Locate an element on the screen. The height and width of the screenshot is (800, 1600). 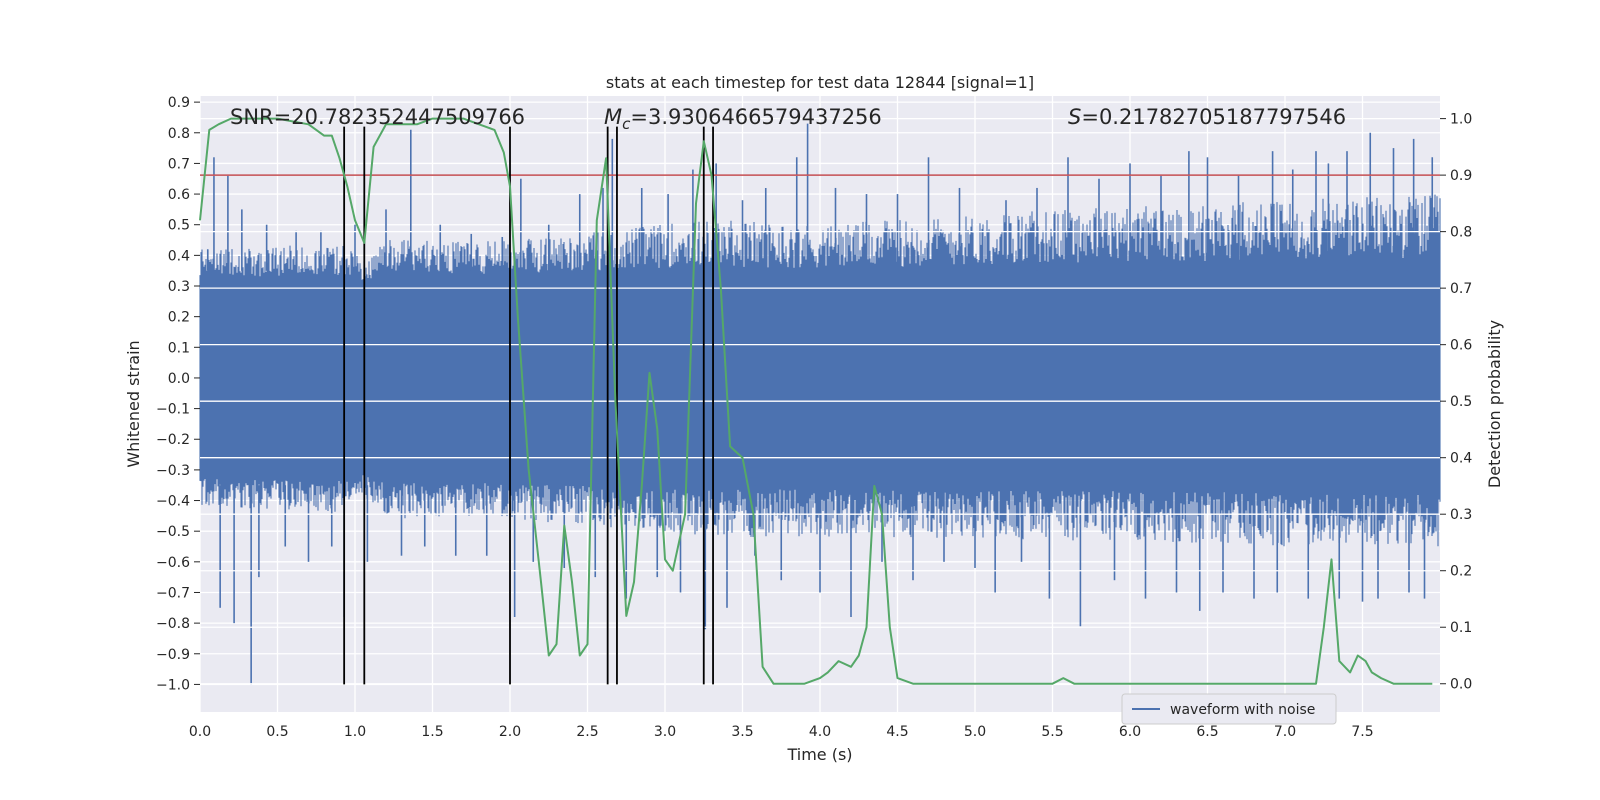
y-right-tick-label: 0.8 is located at coordinates (1461, 233).